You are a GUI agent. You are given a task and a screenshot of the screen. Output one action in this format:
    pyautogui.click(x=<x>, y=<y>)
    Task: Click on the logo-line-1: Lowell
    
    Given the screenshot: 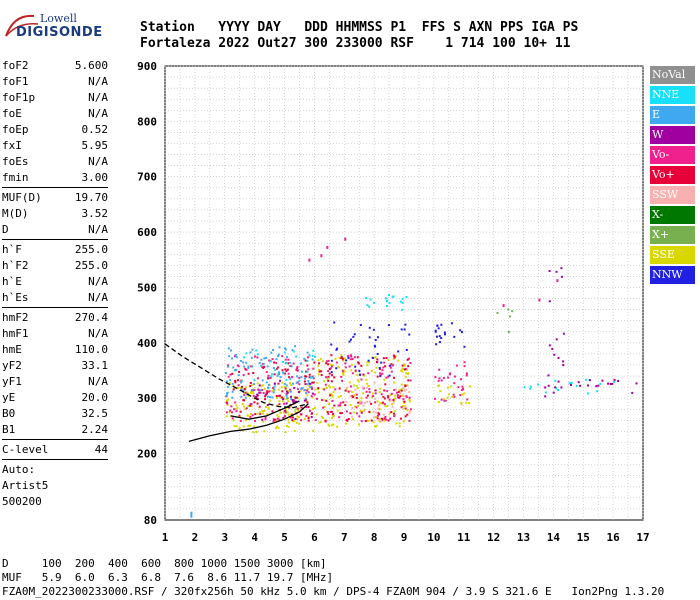 What is the action you would take?
    pyautogui.click(x=58, y=18)
    